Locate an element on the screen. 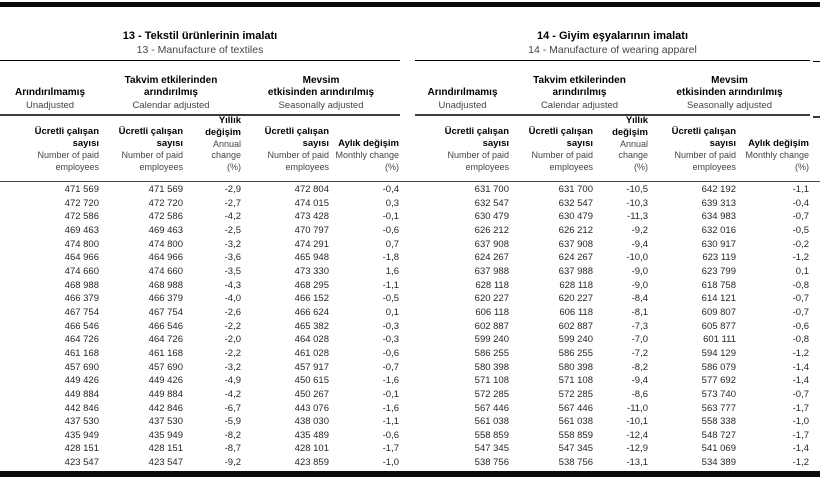 The image size is (820, 478). table-cell: -8,2 is located at coordinates (232, 435).